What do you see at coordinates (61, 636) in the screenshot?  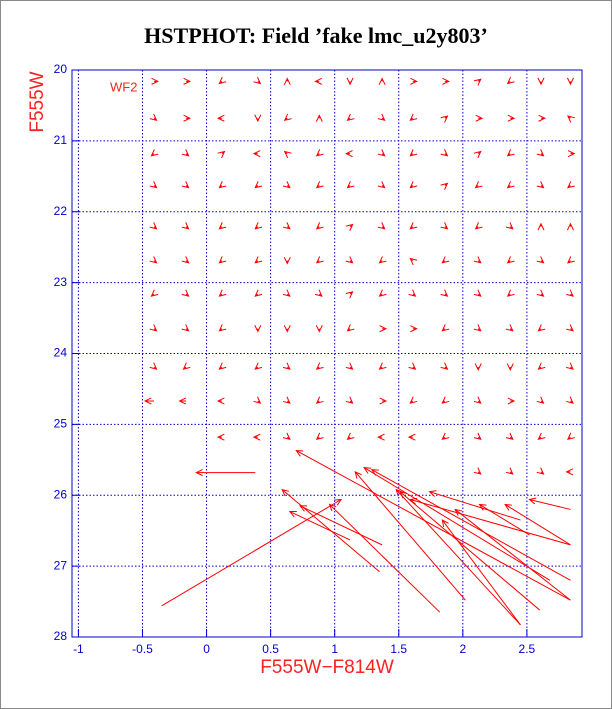 I see `y-tick-label: 28` at bounding box center [61, 636].